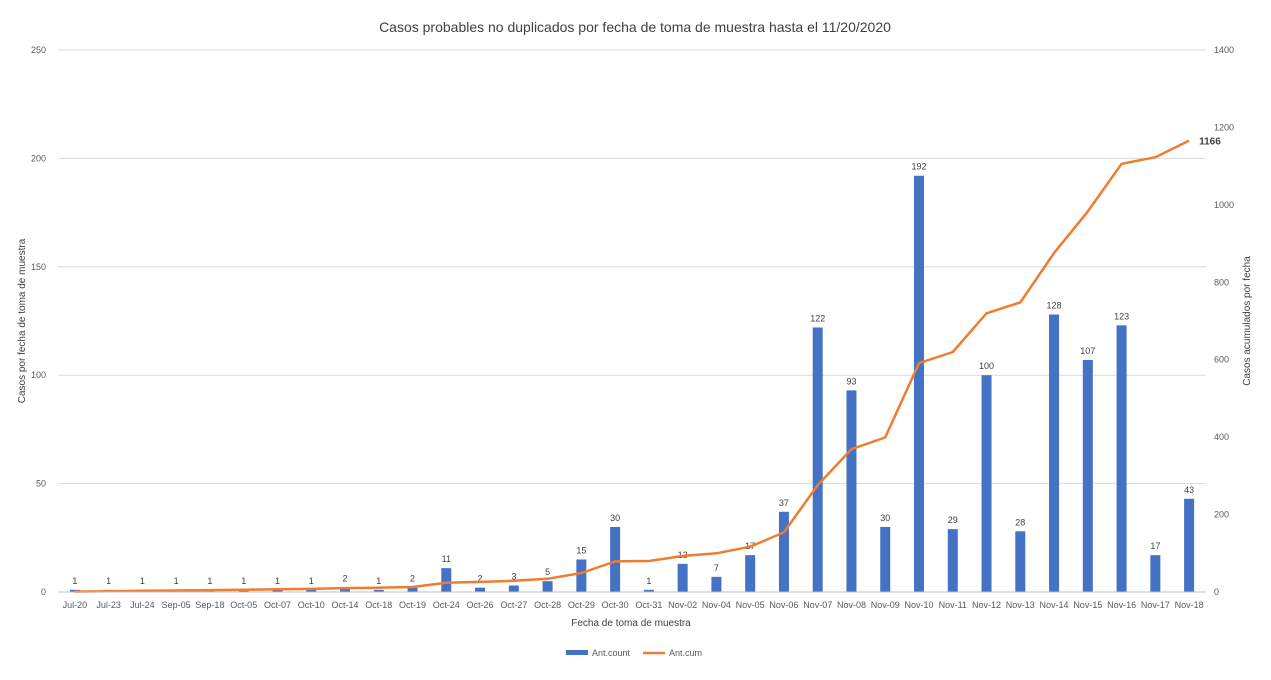 The width and height of the screenshot is (1271, 680). What do you see at coordinates (480, 605) in the screenshot?
I see `x-tick-label: Oct-26` at bounding box center [480, 605].